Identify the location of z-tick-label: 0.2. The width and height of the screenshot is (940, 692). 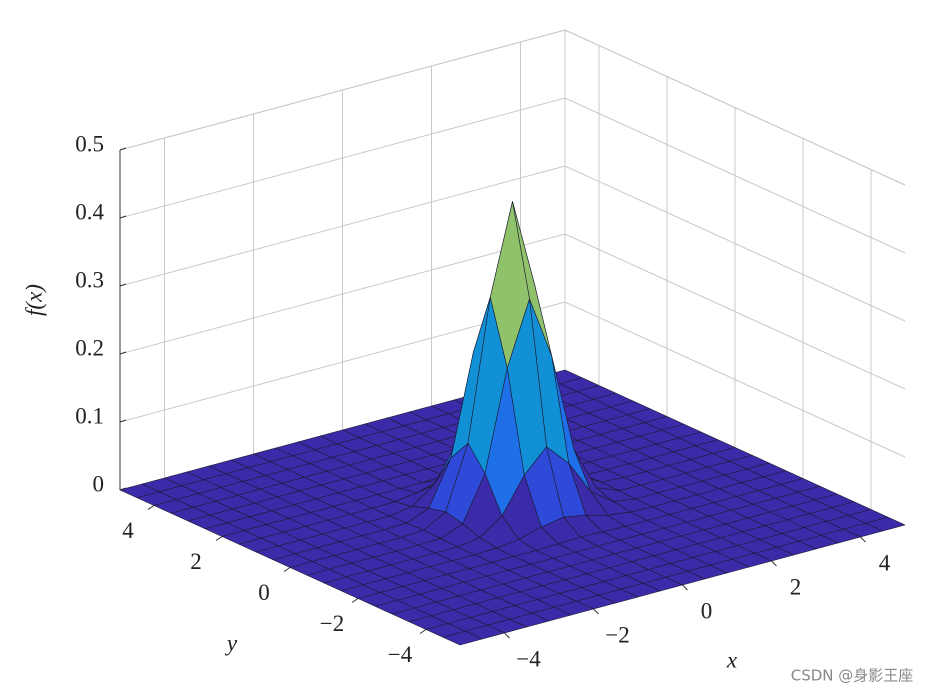
(89, 347).